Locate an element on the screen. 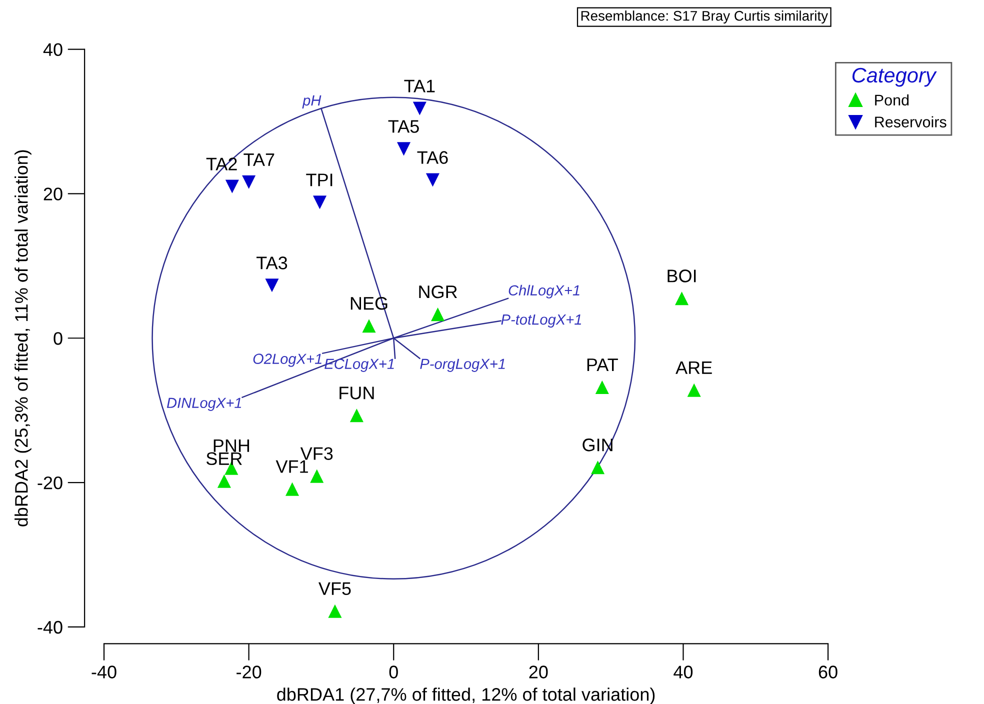 This screenshot has width=984, height=704. annotation: TA6 is located at coordinates (432, 157).